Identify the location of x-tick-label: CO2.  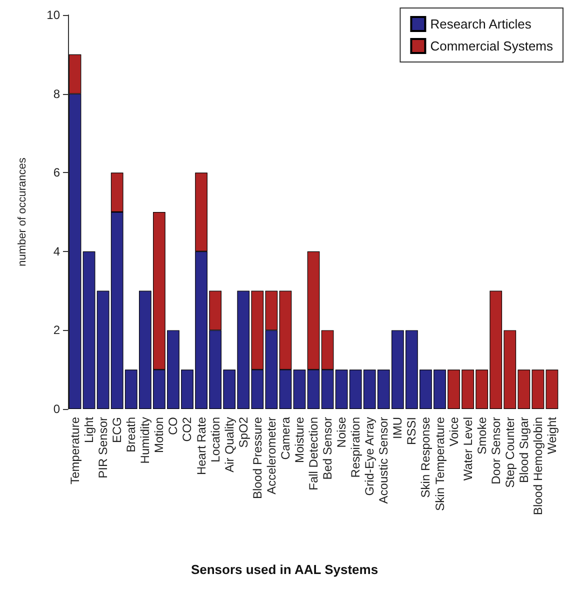
(187, 429).